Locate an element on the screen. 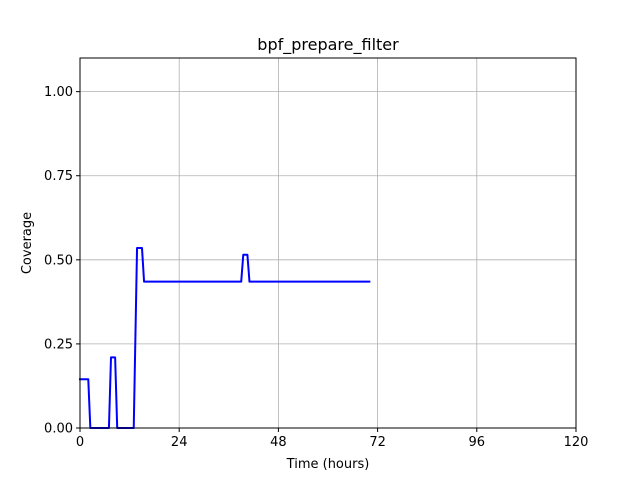 This screenshot has width=640, height=480. x-tick-label: 72 is located at coordinates (377, 442).